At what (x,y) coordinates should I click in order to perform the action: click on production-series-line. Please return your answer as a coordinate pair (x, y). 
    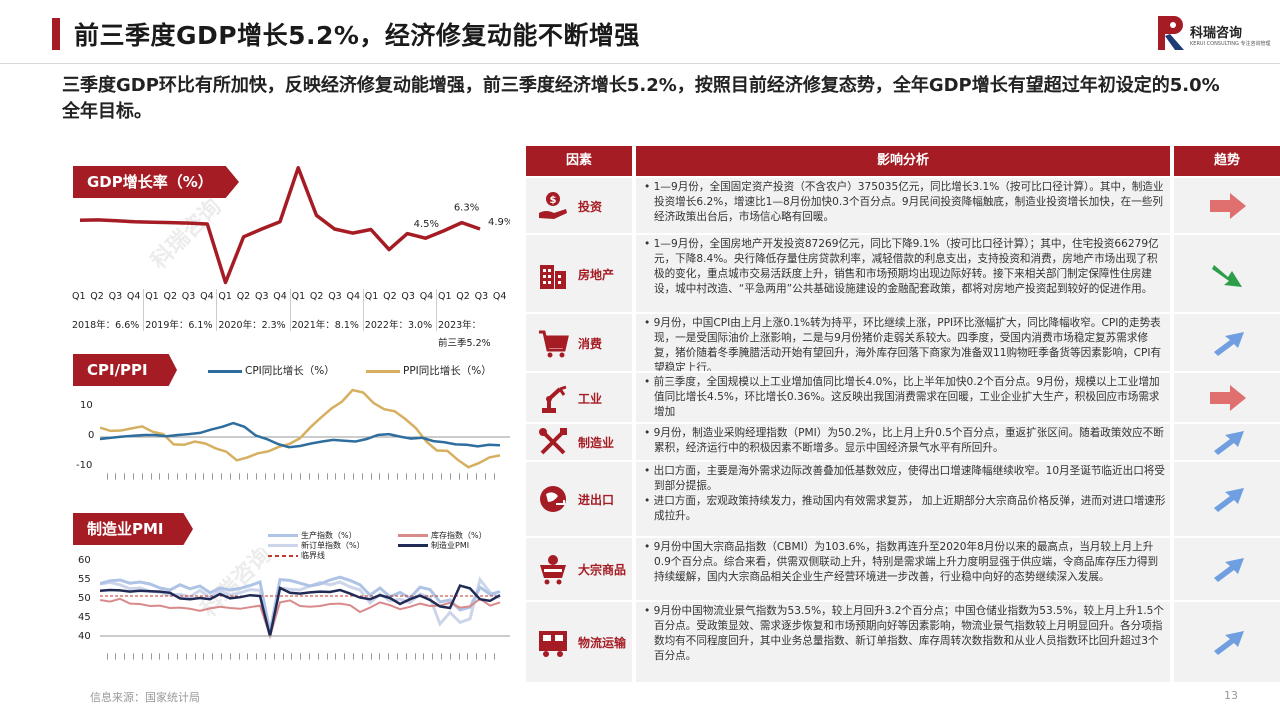
    Looking at the image, I should click on (300, 604).